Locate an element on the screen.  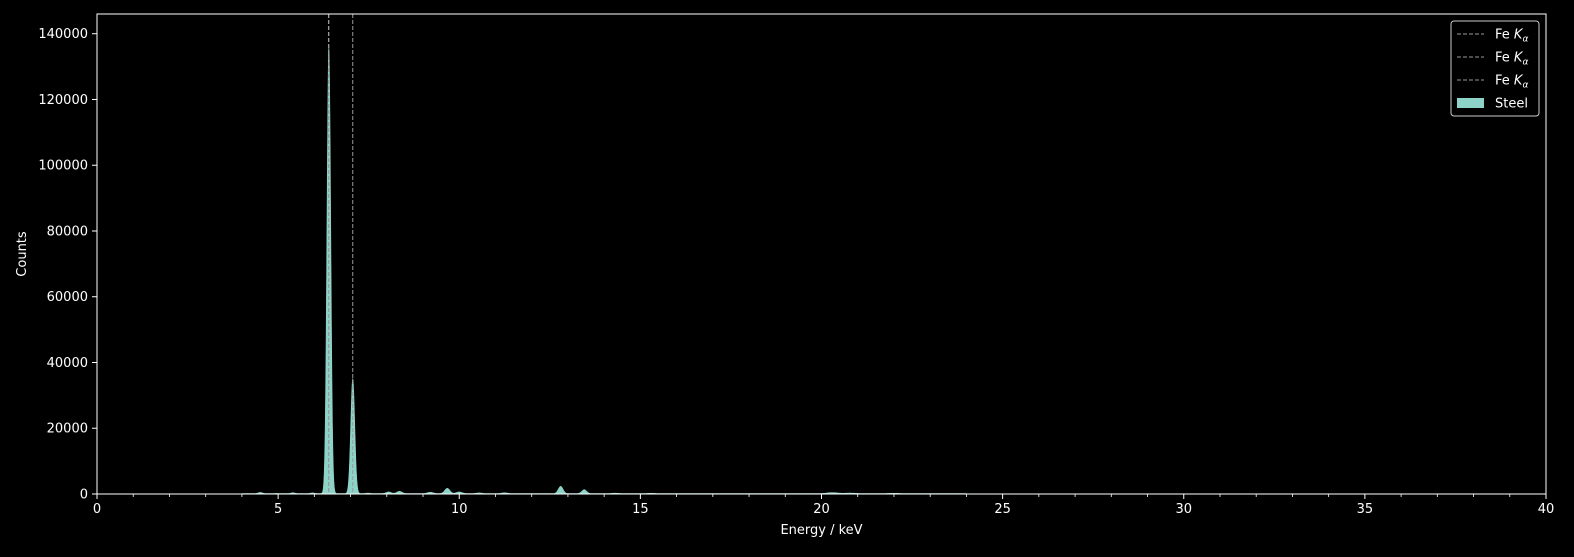
y-axis-ticks: 0 20000 40000 60000 80000 100000 120000 140000 is located at coordinates (67, 265).